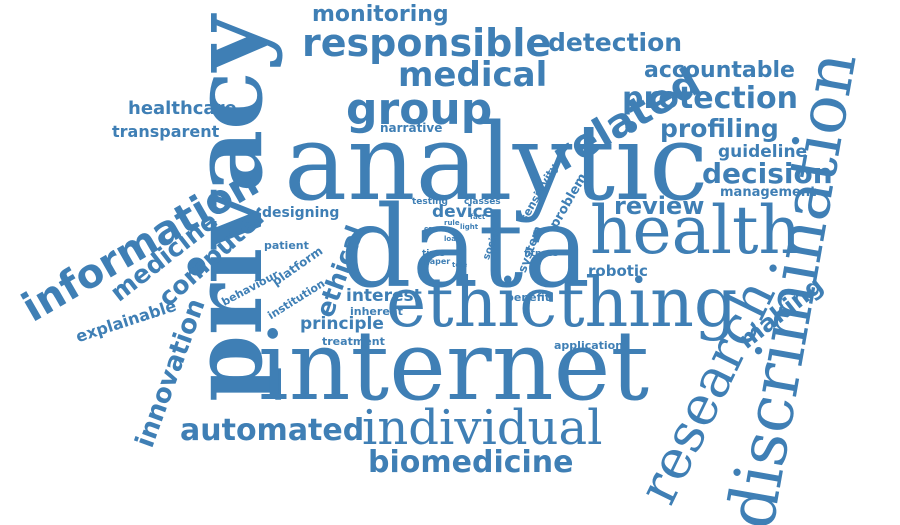 The image size is (900, 525). Describe the element at coordinates (166, 131) in the screenshot. I see `word-transparent: transparent` at that location.